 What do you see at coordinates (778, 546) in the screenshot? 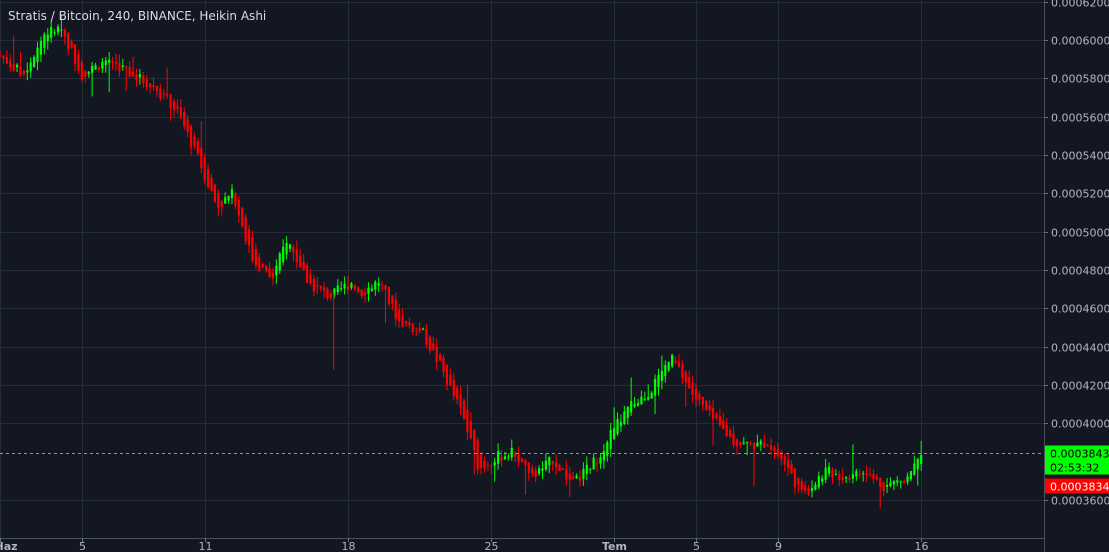
I see `x-tick-label: 9` at bounding box center [778, 546].